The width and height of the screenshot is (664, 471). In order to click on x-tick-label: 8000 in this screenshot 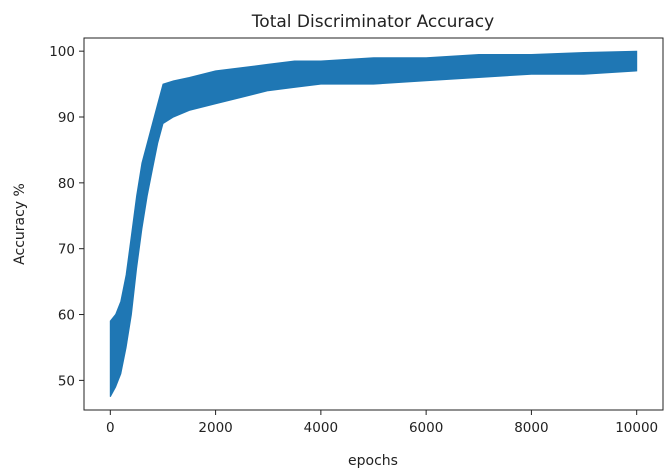, I will do `click(531, 428)`.